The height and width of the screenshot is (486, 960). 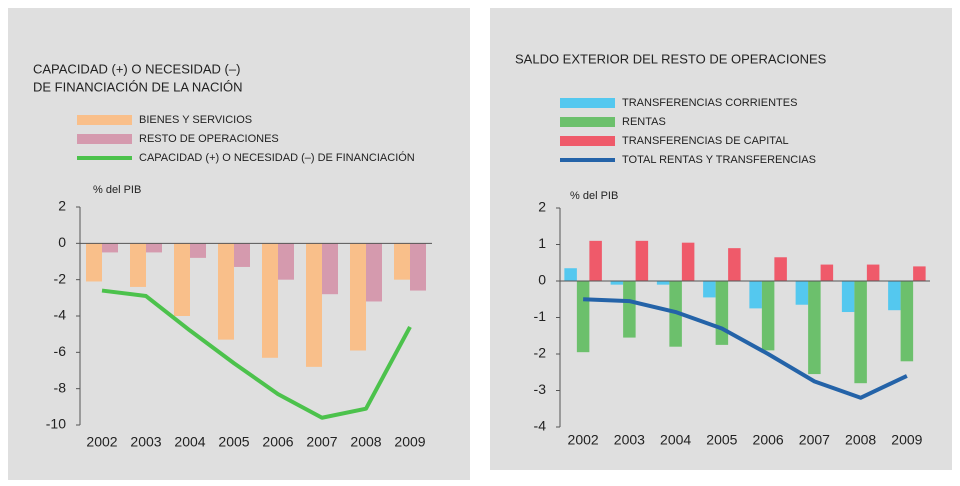 What do you see at coordinates (709, 103) in the screenshot?
I see `legend-label: TRANSFERENCIAS CORRIENTES` at bounding box center [709, 103].